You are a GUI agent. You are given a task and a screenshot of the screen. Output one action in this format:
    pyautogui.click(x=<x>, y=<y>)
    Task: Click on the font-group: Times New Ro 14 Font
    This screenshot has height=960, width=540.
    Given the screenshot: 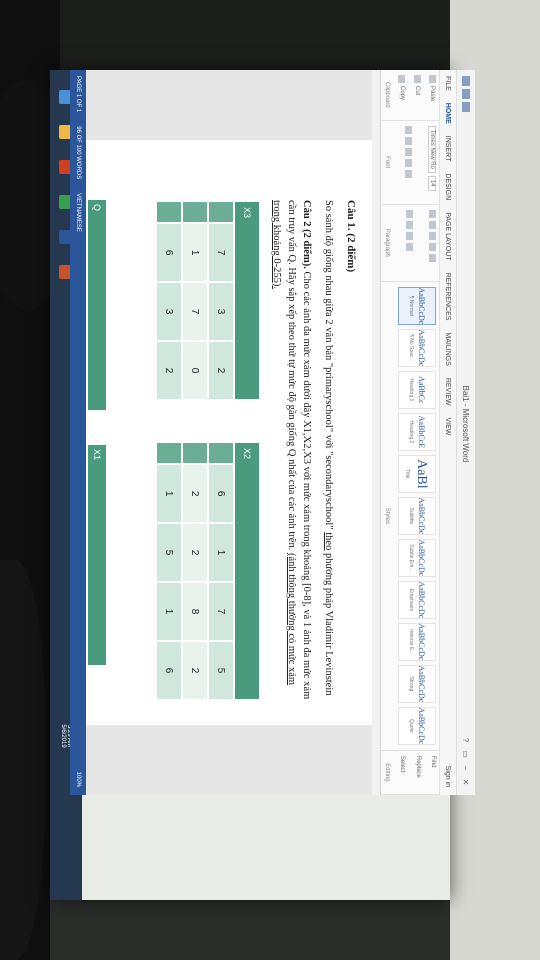 What is the action you would take?
    pyautogui.click(x=410, y=162)
    